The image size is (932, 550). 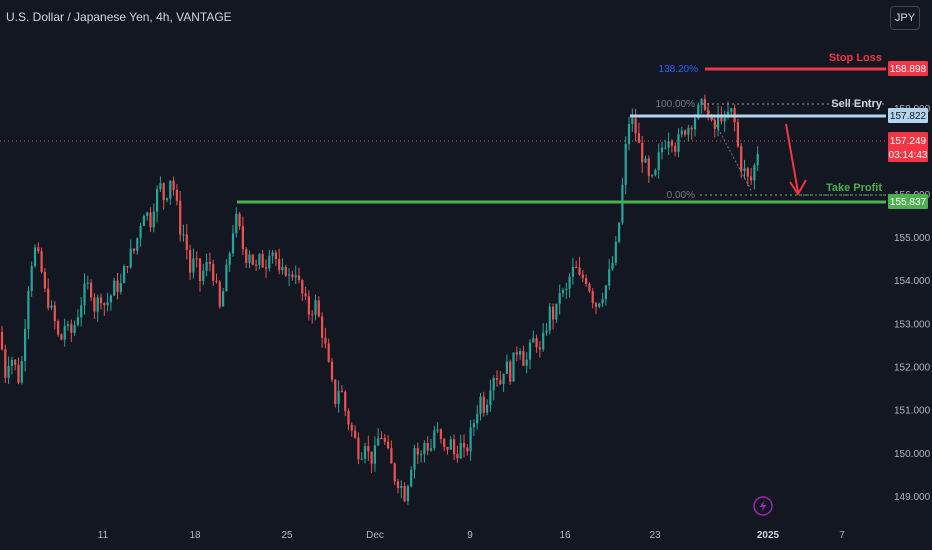 What do you see at coordinates (905, 18) in the screenshot?
I see `currency-button: JPY` at bounding box center [905, 18].